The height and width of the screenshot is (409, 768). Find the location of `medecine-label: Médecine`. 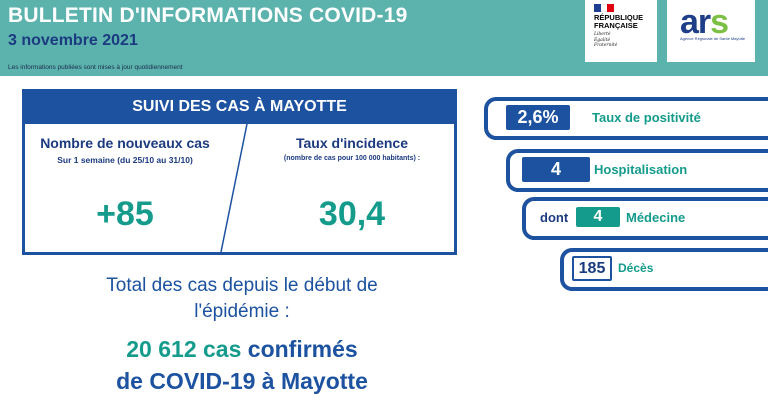

medecine-label: Médecine is located at coordinates (656, 217).